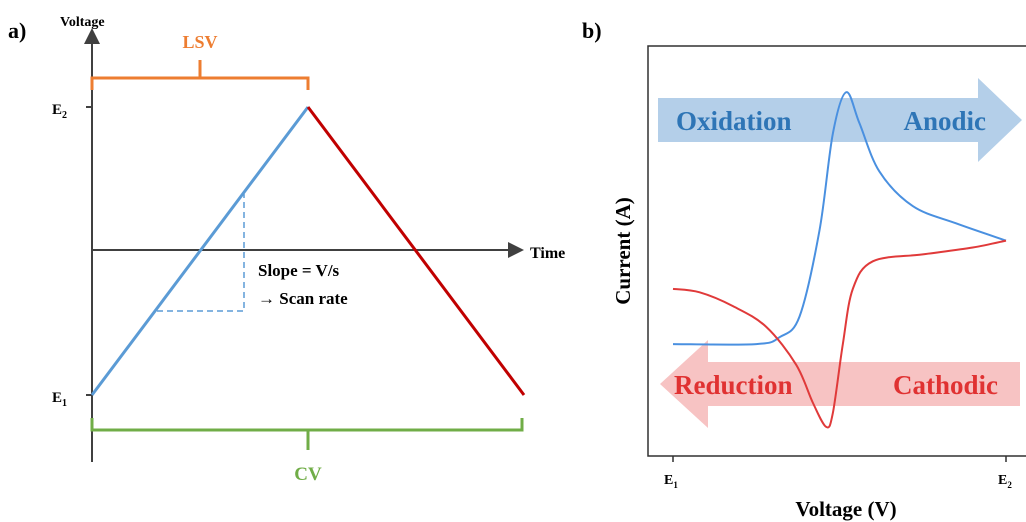  Describe the element at coordinates (733, 385) in the screenshot. I see `reduction-label: Reduction` at that location.